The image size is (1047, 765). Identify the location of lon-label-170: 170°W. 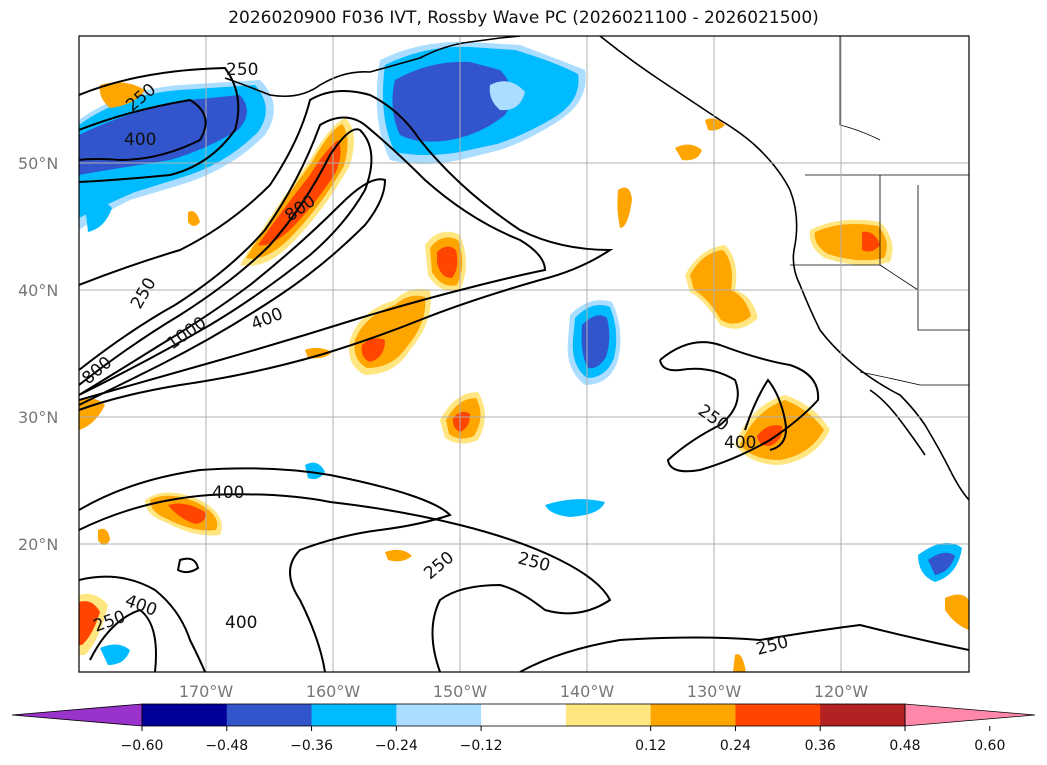
(206, 691).